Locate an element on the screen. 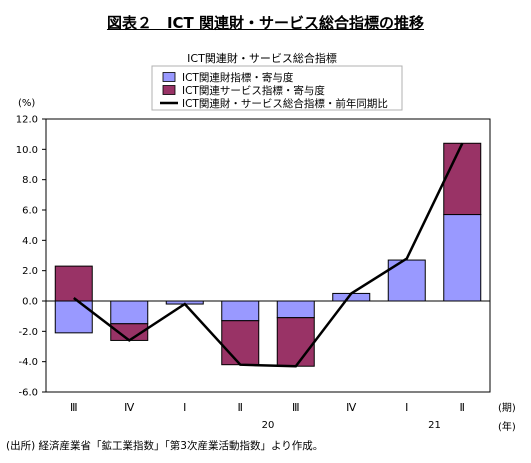 This screenshot has height=463, width=531. legend-label-2: ICT関連財・サービス総合指標・前年同期比 is located at coordinates (285, 103).